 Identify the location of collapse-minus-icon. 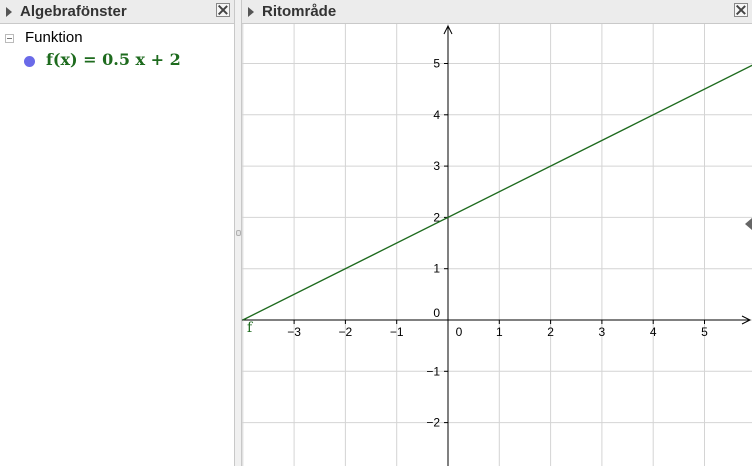
(9, 38).